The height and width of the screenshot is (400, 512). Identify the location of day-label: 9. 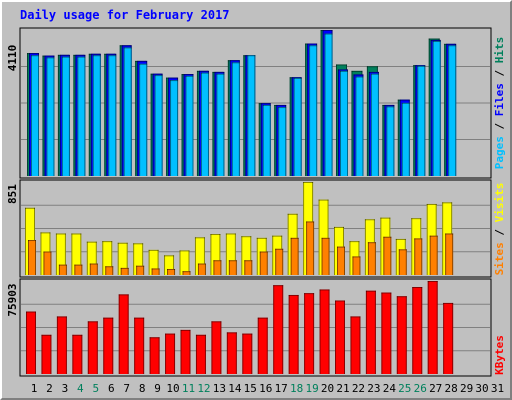
(157, 388).